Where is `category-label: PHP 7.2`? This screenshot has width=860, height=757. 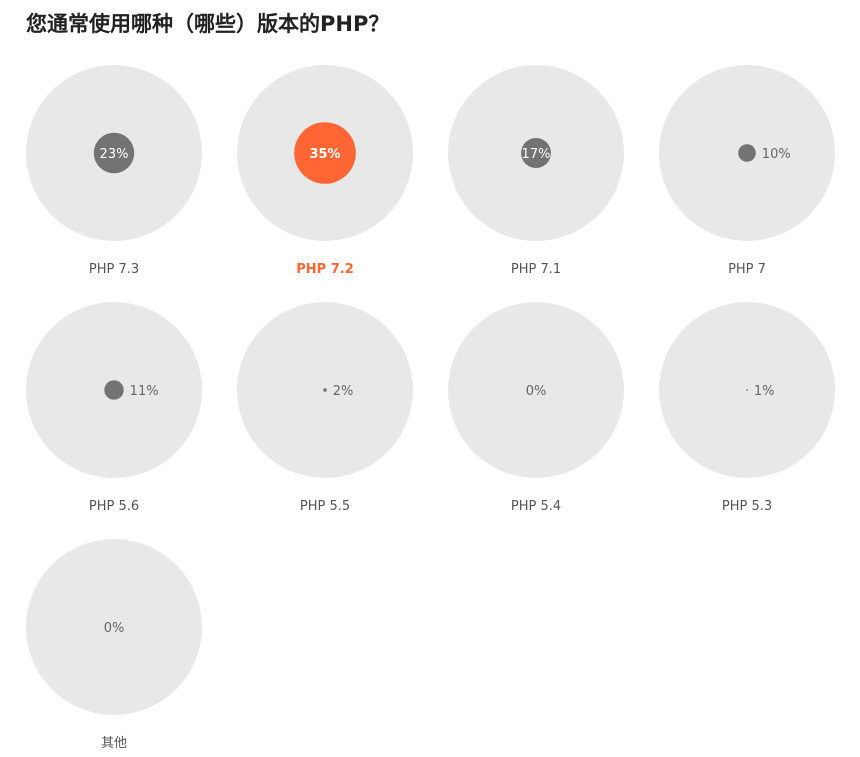
category-label: PHP 7.2 is located at coordinates (325, 269).